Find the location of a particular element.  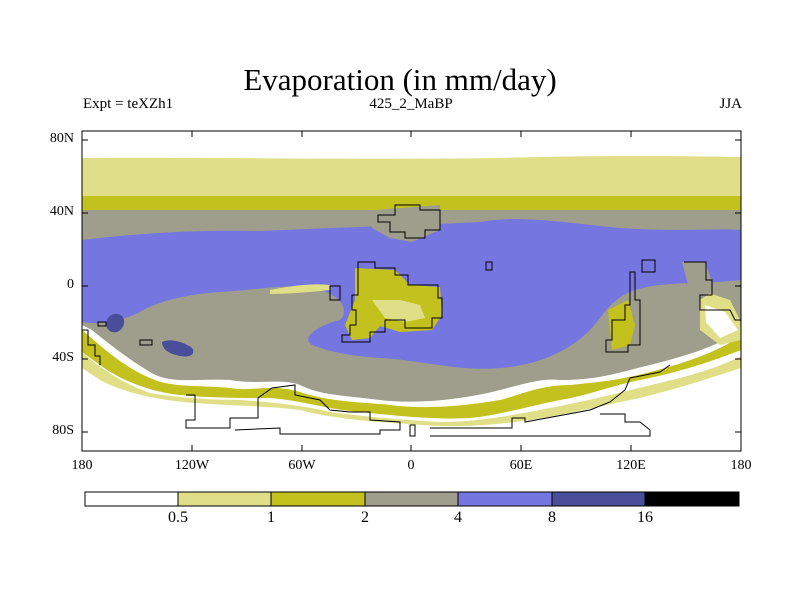

xlabel-120e: 120E is located at coordinates (631, 465).